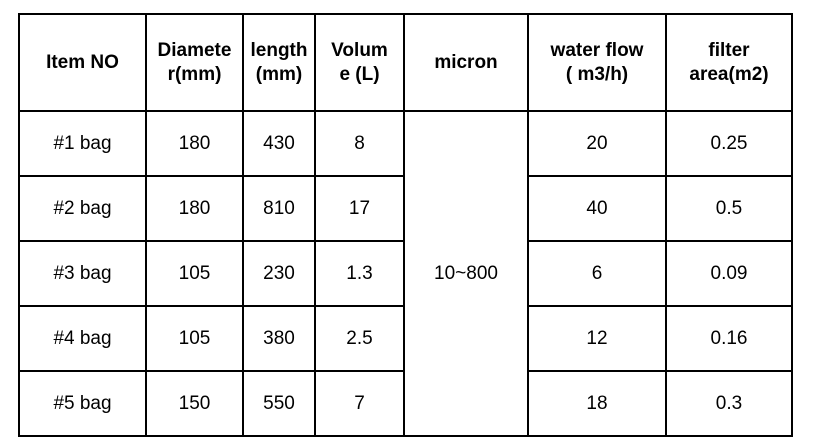  Describe the element at coordinates (597, 273) in the screenshot. I see `table-cell: 6` at that location.